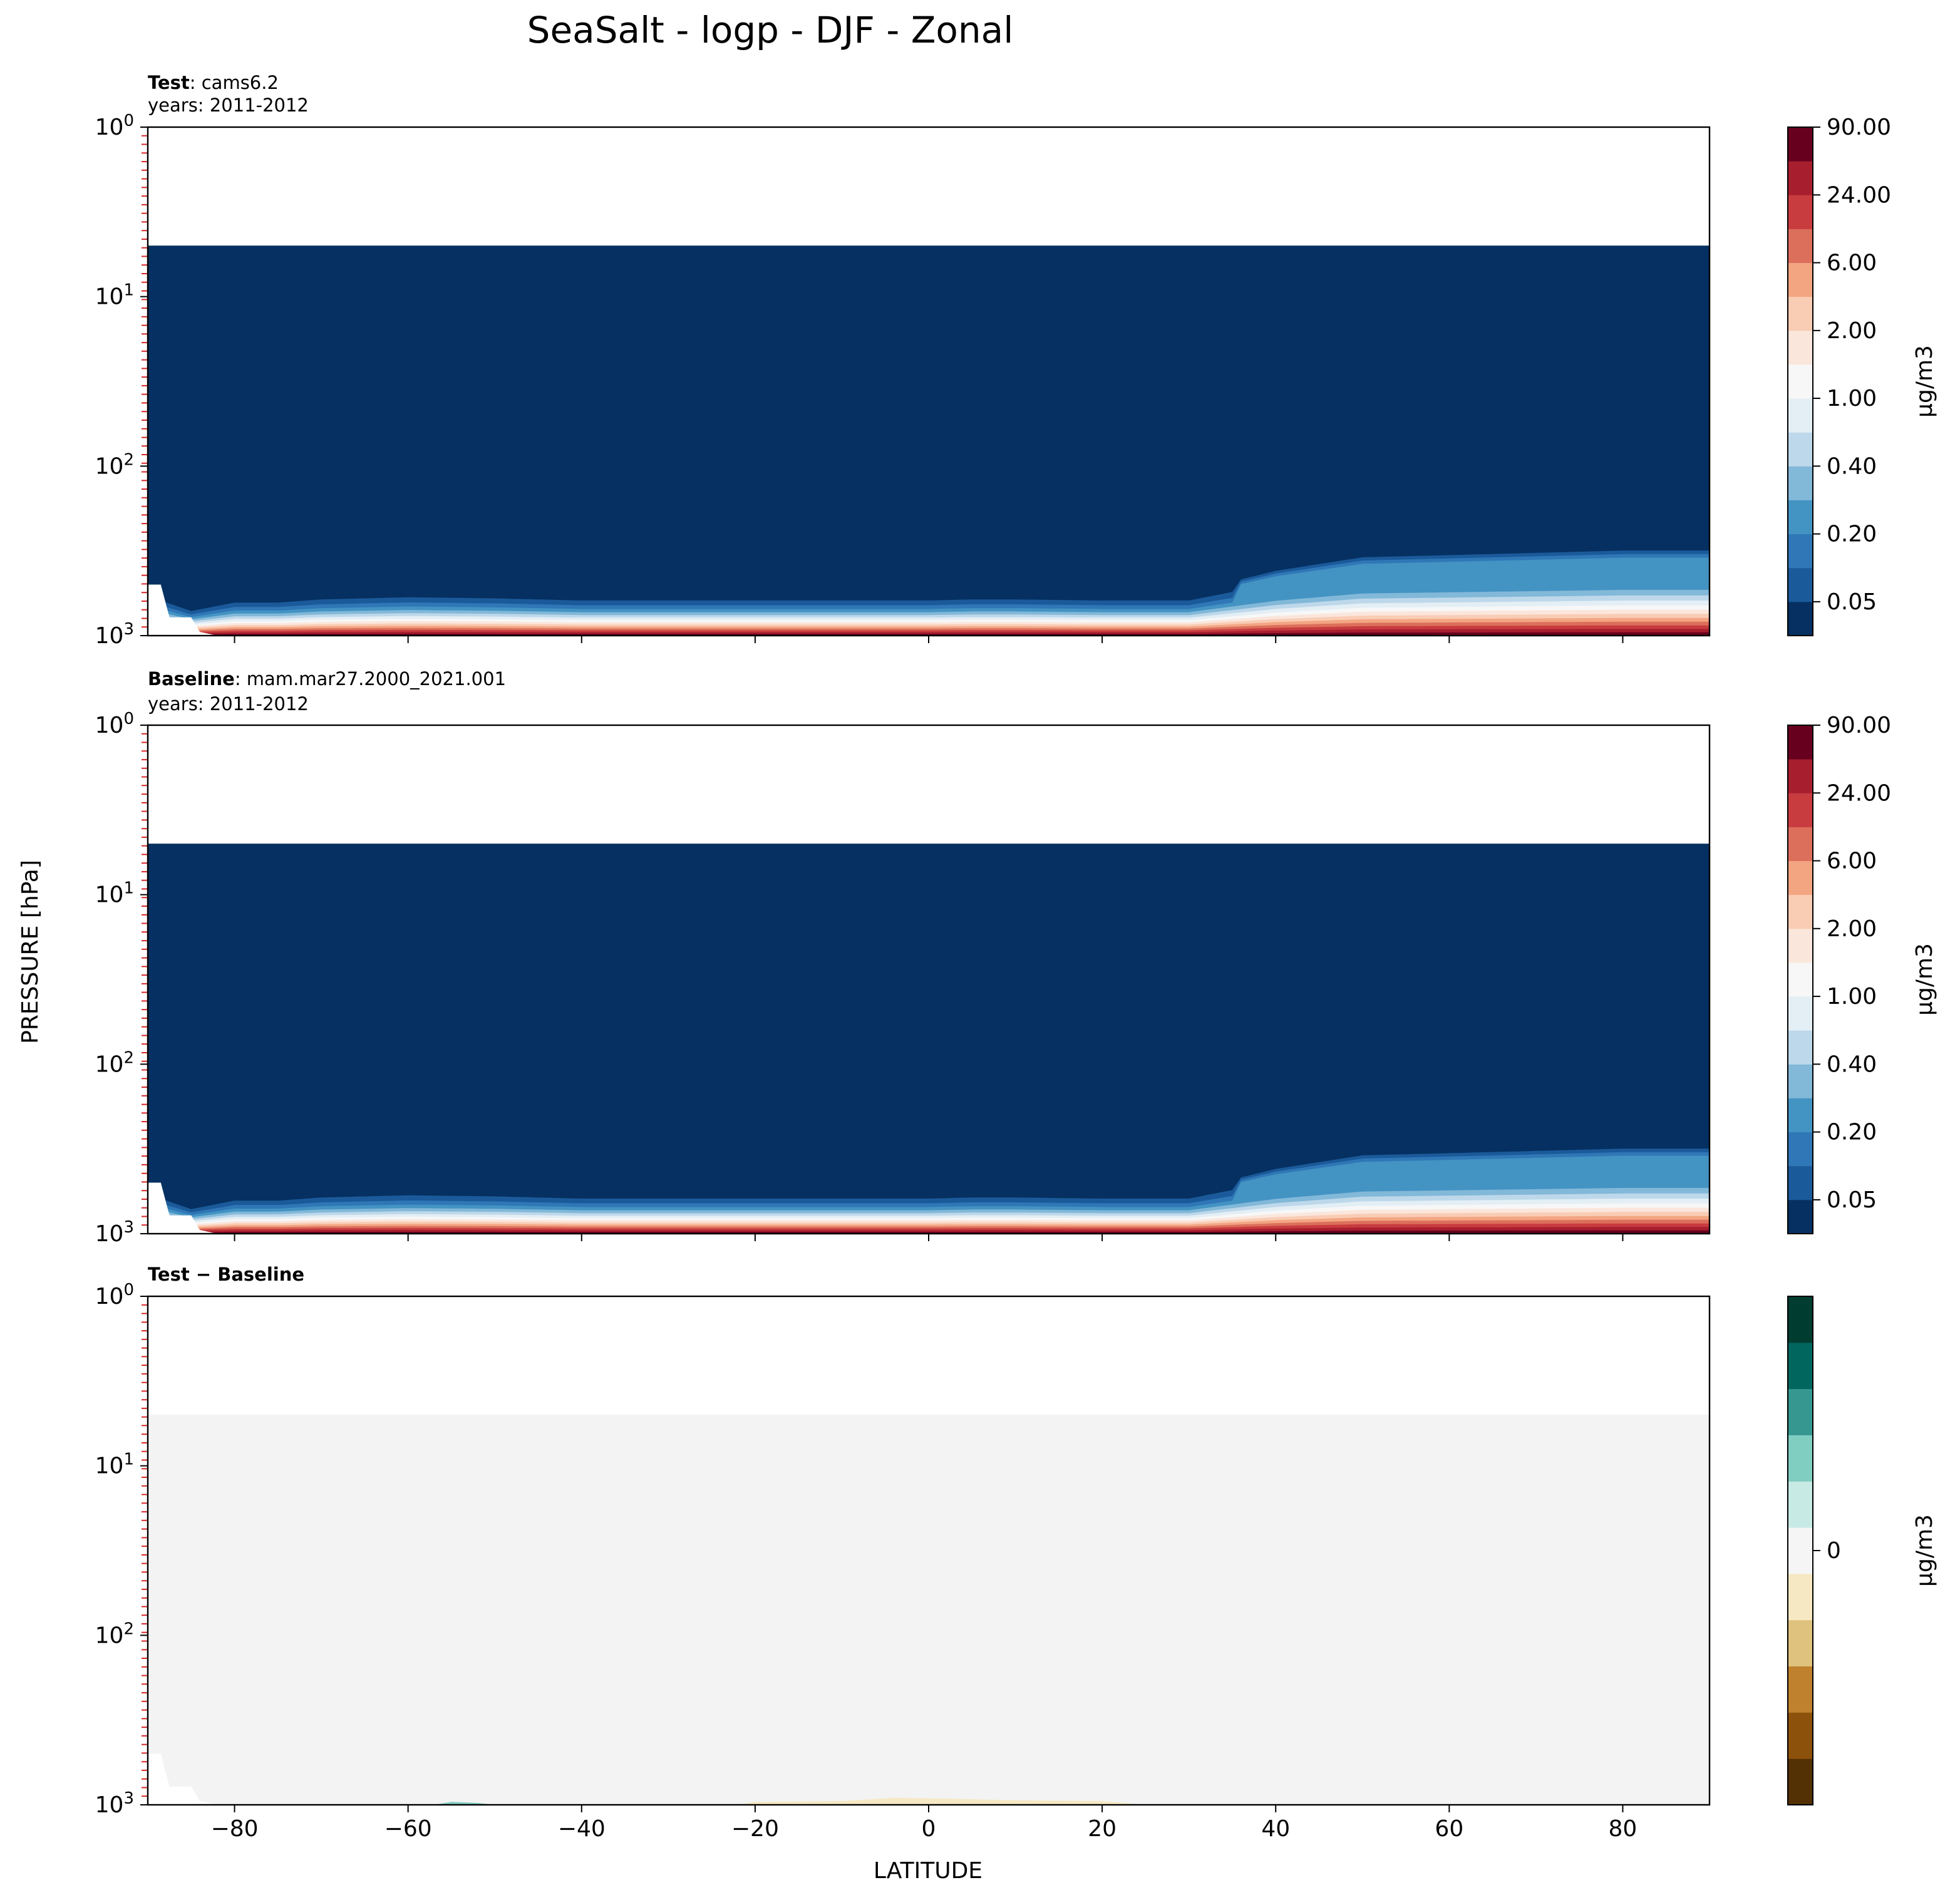 This screenshot has width=1960, height=1900. I want to click on x-tick-label: 80, so click(1623, 1829).